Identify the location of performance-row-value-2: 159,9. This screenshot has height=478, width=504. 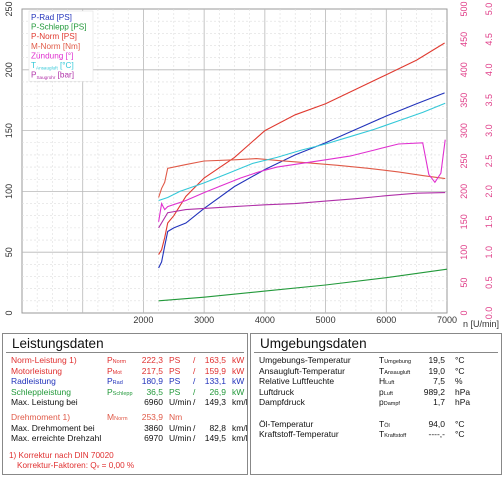
(215, 370).